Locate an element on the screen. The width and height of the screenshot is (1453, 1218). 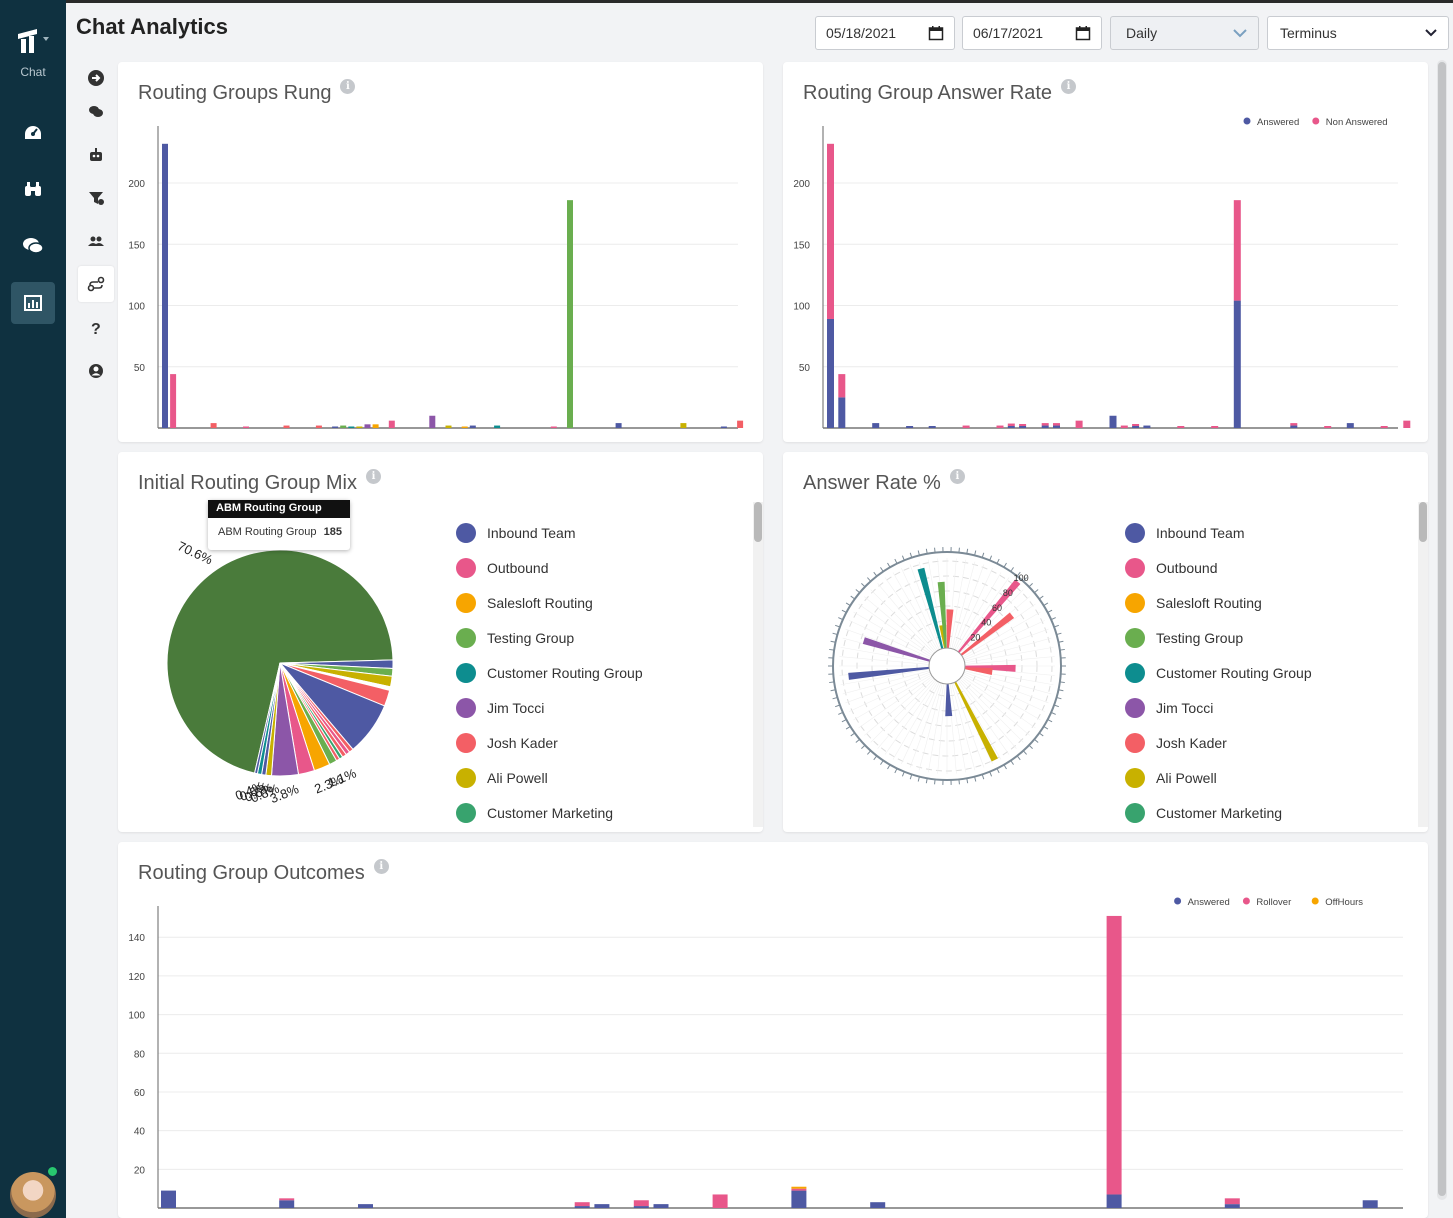
interval-select: Daily is located at coordinates (1184, 33).